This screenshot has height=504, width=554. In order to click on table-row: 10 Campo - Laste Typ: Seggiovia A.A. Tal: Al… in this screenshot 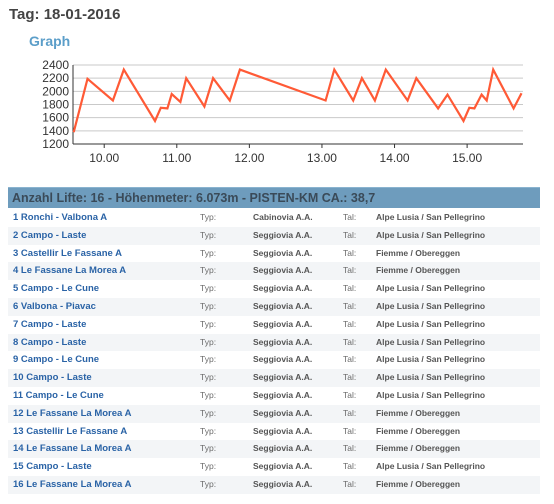, I will do `click(274, 378)`.